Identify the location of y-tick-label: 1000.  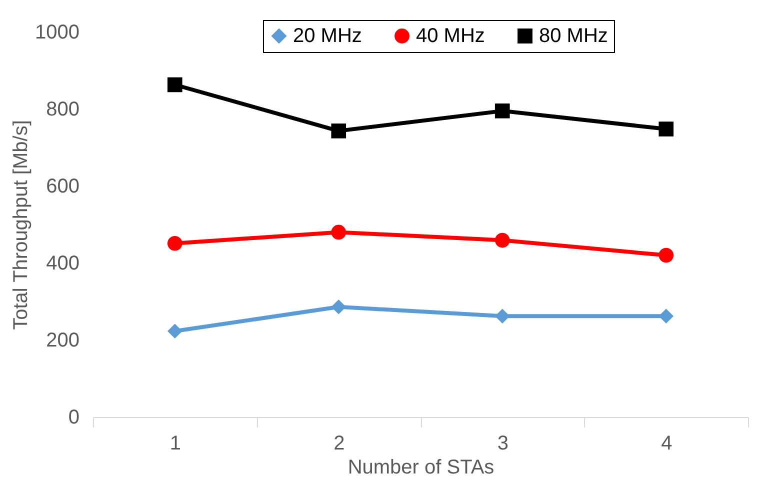
(57, 33).